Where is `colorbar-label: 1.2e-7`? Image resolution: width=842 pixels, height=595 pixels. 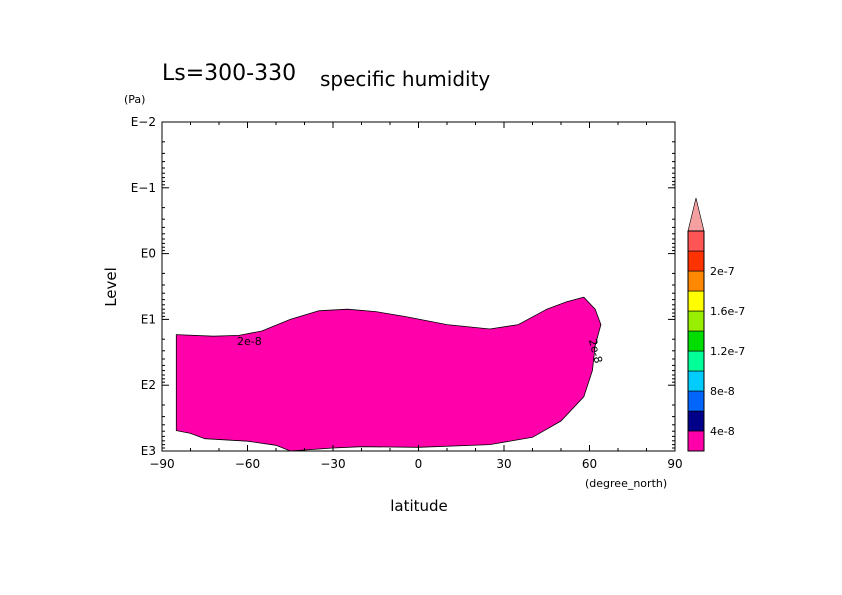 colorbar-label: 1.2e-7 is located at coordinates (727, 351).